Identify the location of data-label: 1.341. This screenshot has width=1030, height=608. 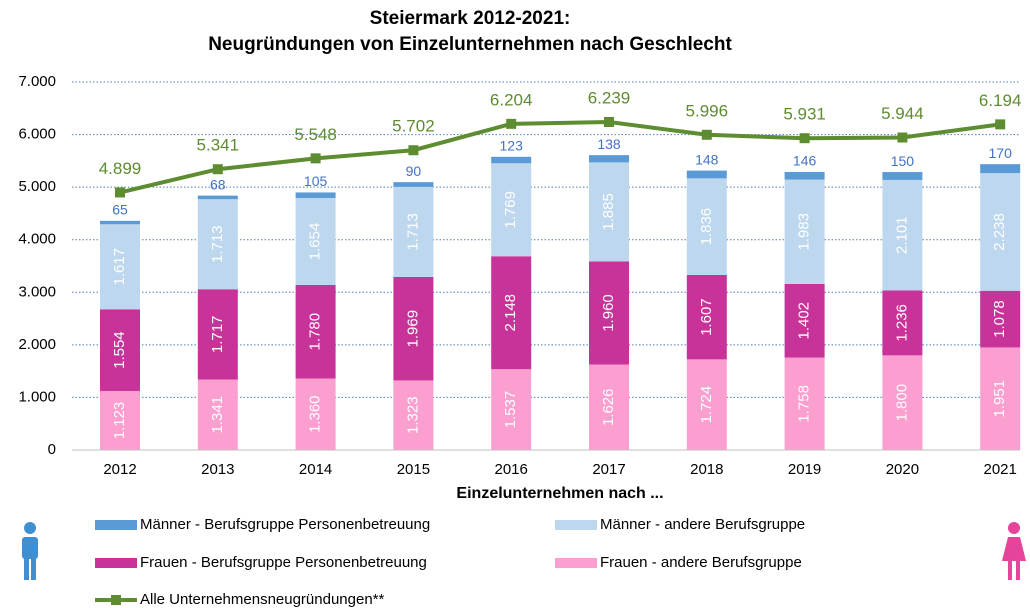
(217, 415).